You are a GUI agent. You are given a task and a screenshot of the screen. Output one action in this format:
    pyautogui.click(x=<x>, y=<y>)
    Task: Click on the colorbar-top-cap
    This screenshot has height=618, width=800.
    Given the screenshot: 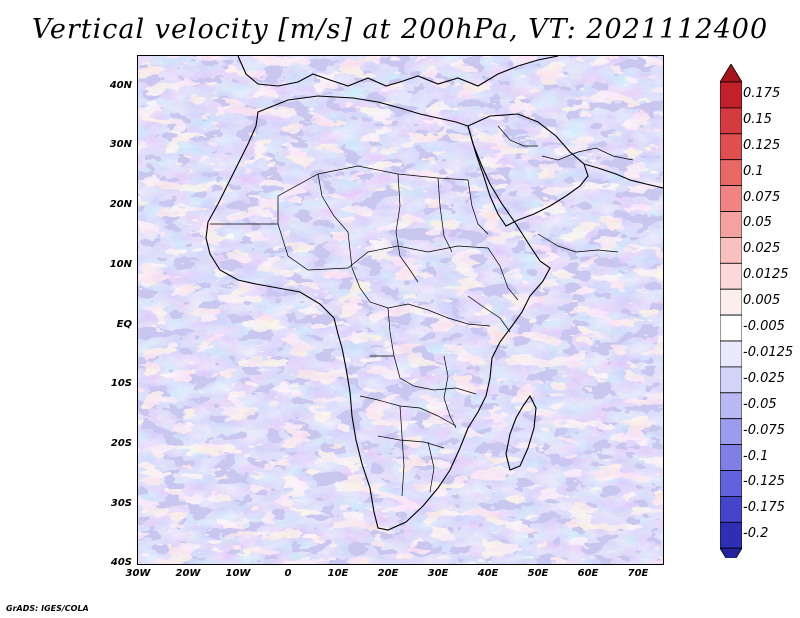 What is the action you would take?
    pyautogui.click(x=731, y=73)
    